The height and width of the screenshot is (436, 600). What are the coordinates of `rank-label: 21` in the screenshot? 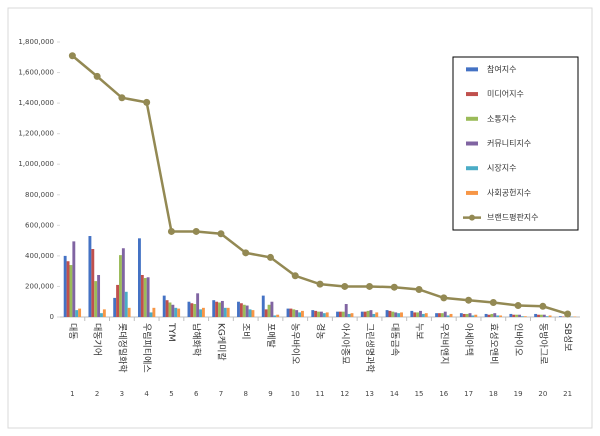 It's located at (567, 394).